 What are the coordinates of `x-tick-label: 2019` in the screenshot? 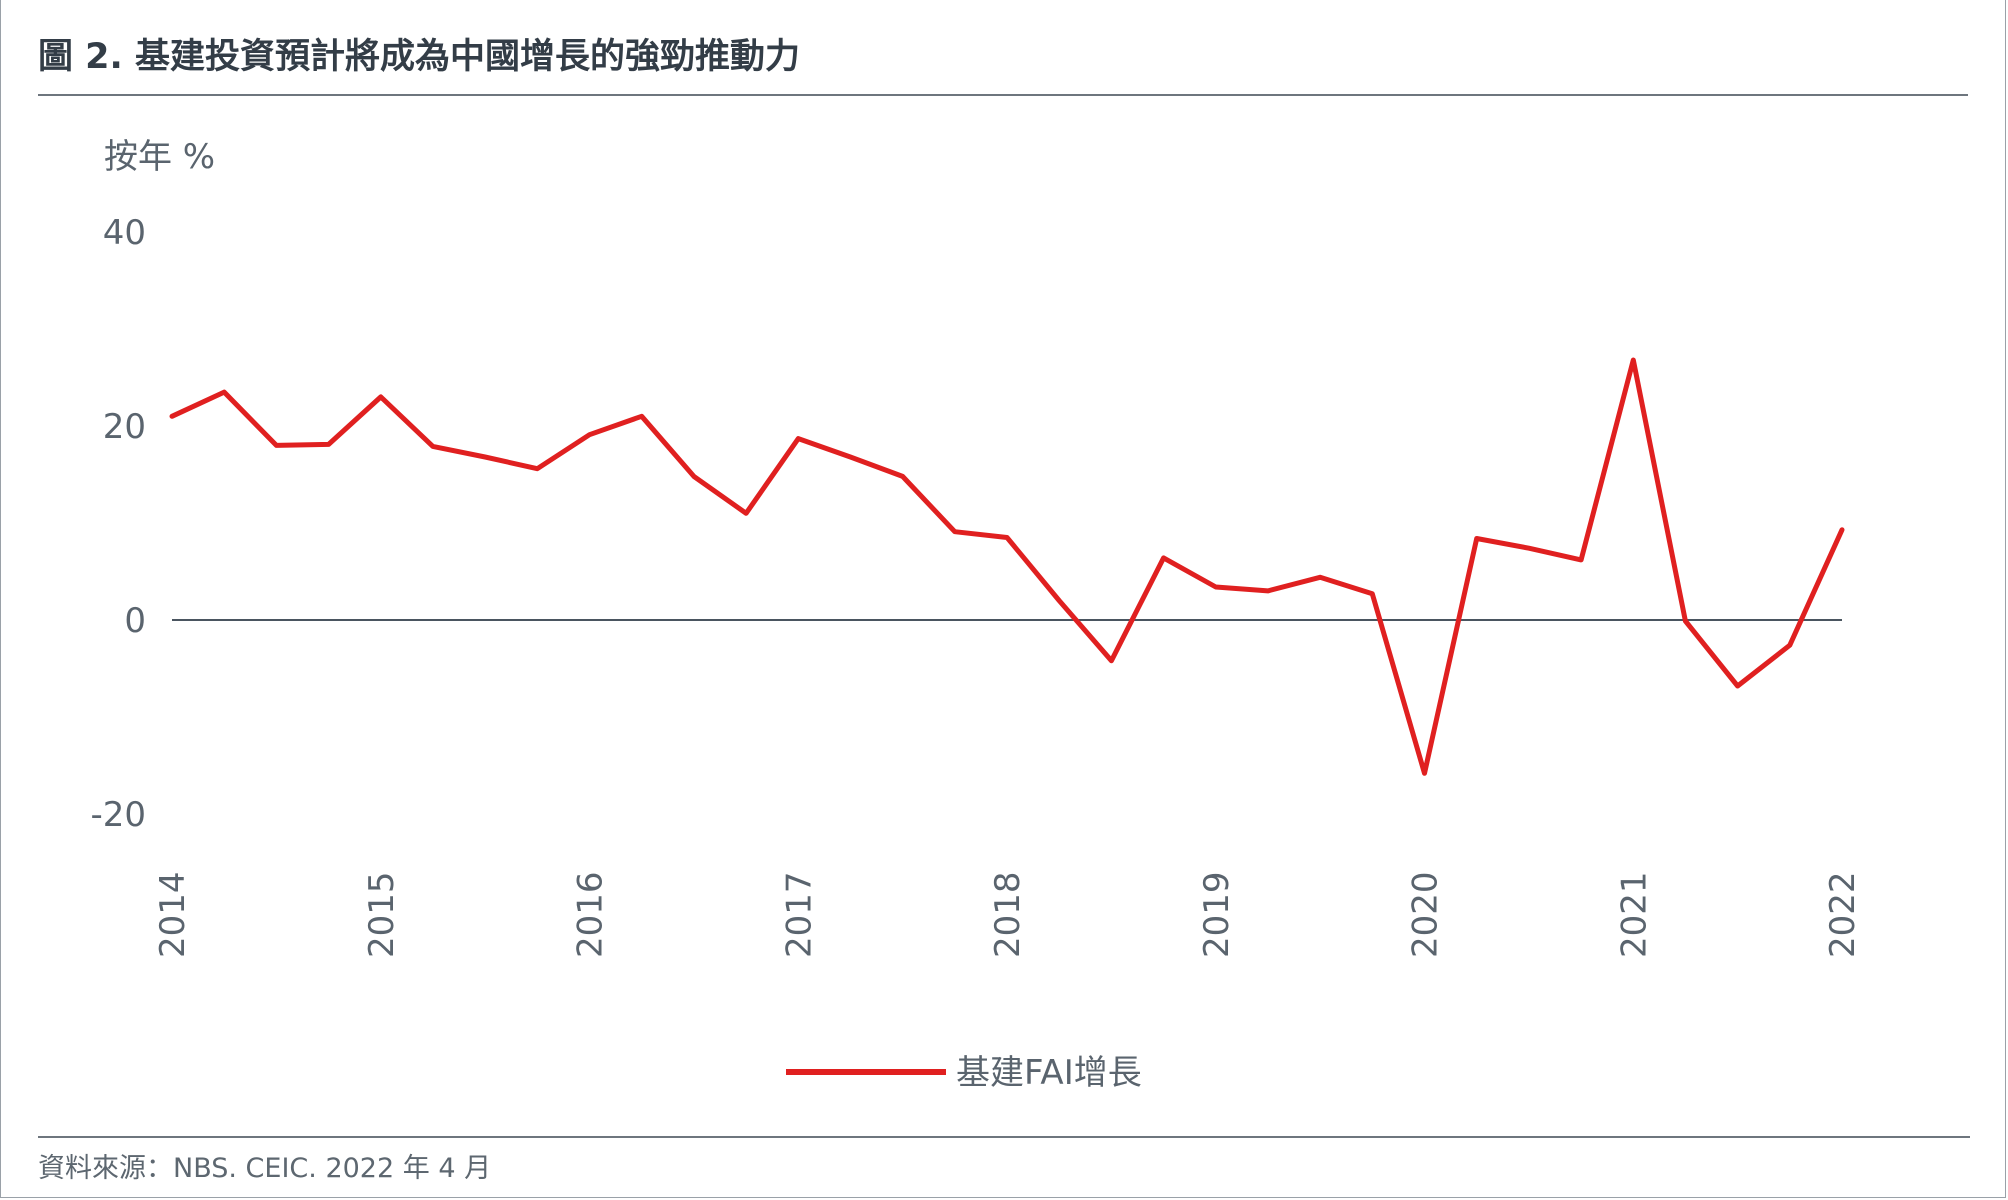 It's located at (1217, 914).